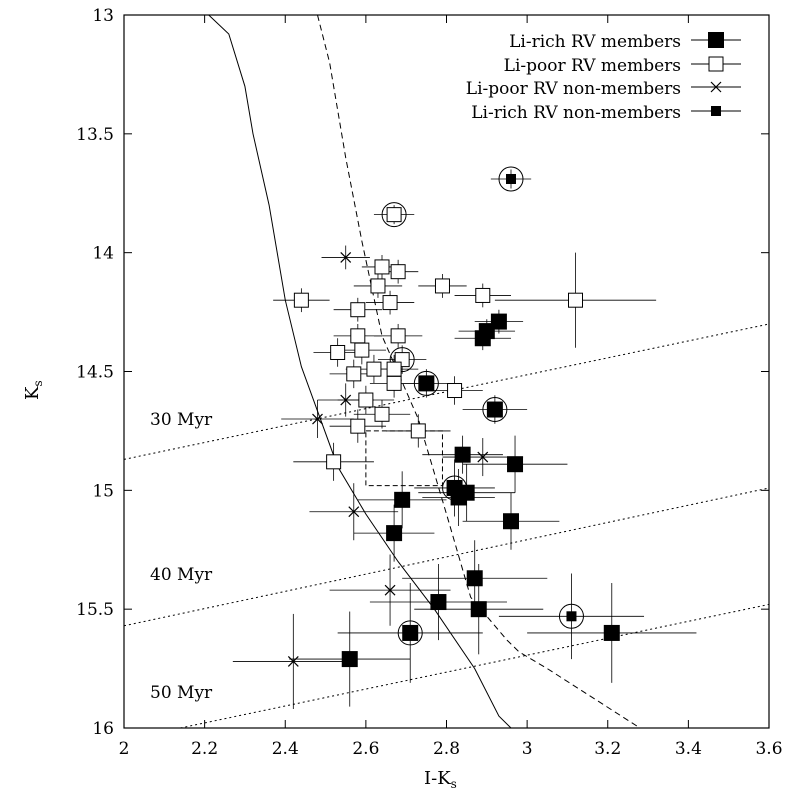 The image size is (786, 793). I want to click on isochrone-label-30: 30 Myr, so click(181, 420).